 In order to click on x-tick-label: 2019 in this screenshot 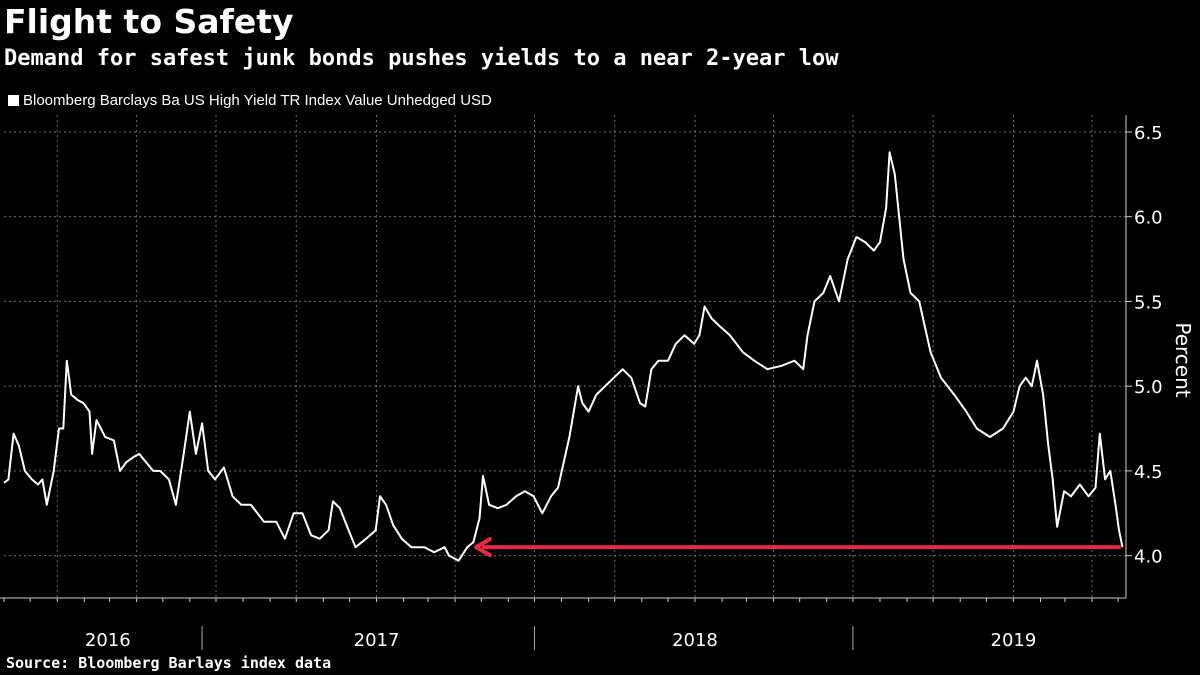, I will do `click(1014, 640)`.